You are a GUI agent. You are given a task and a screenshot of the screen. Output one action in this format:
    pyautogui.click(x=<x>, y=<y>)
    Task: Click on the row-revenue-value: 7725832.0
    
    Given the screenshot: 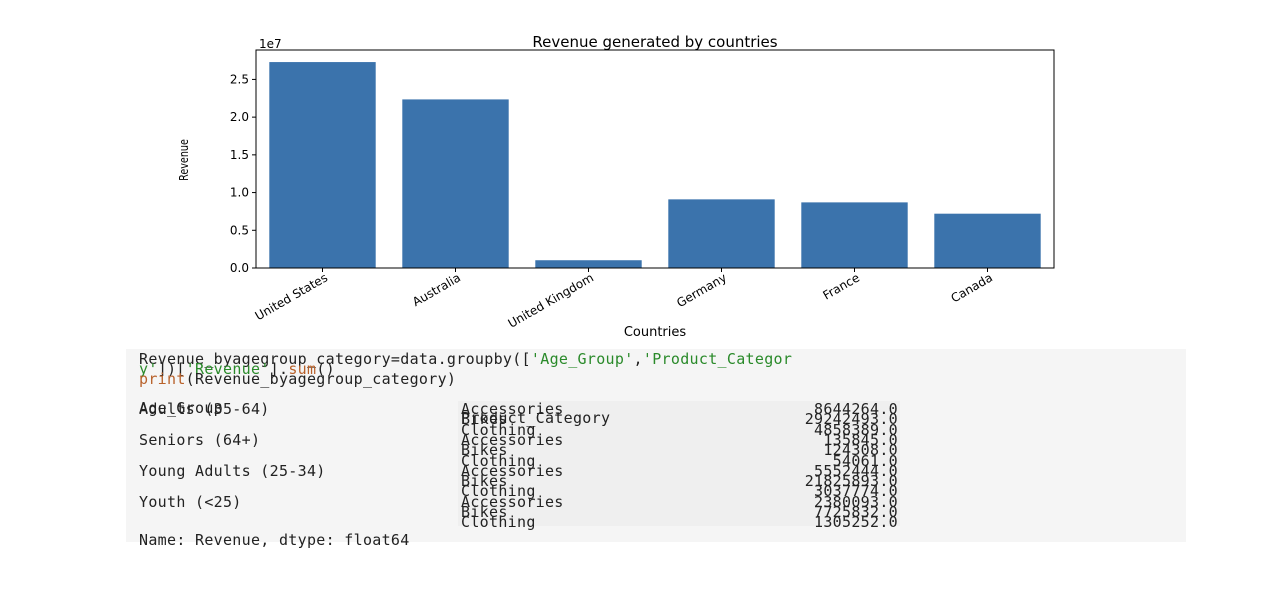 What is the action you would take?
    pyautogui.click(x=856, y=512)
    